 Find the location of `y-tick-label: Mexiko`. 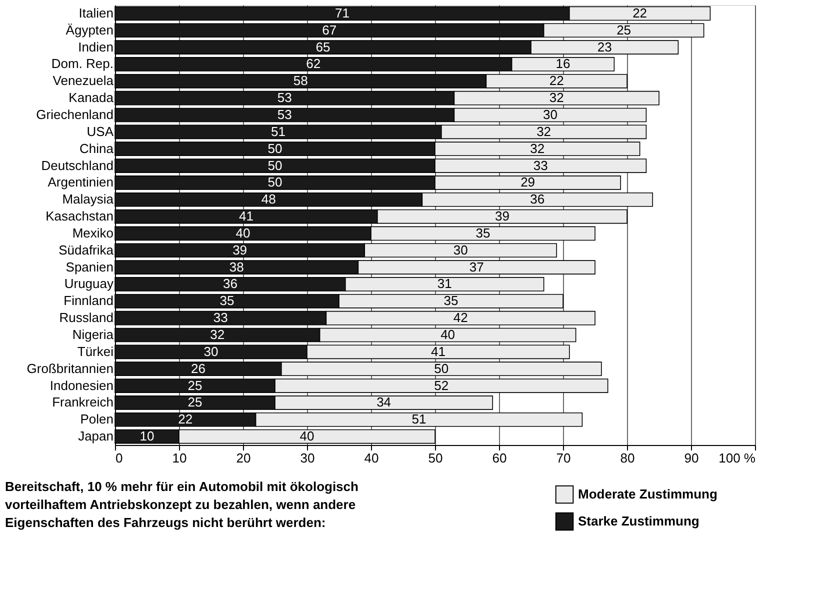

y-tick-label: Mexiko is located at coordinates (93, 232).